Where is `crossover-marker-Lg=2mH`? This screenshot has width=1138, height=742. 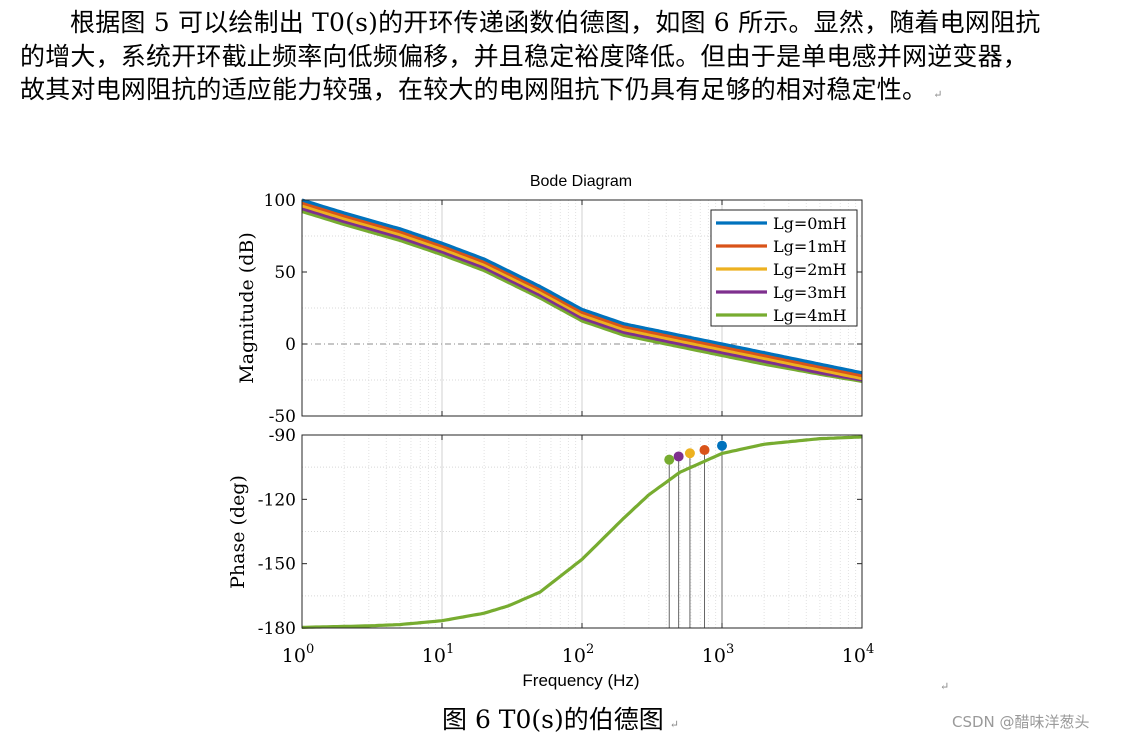
crossover-marker-Lg=2mH is located at coordinates (689, 453).